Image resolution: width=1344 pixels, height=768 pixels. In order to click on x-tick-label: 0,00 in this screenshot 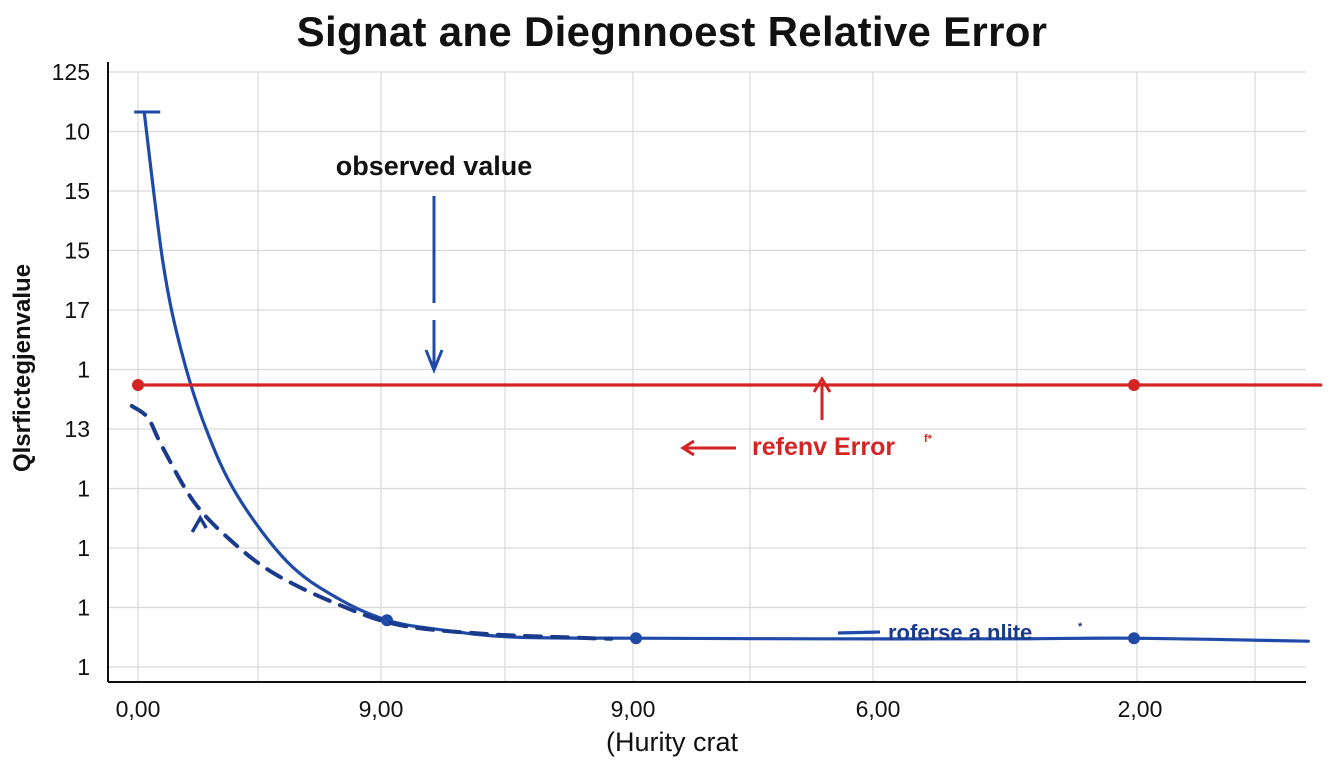, I will do `click(138, 709)`.